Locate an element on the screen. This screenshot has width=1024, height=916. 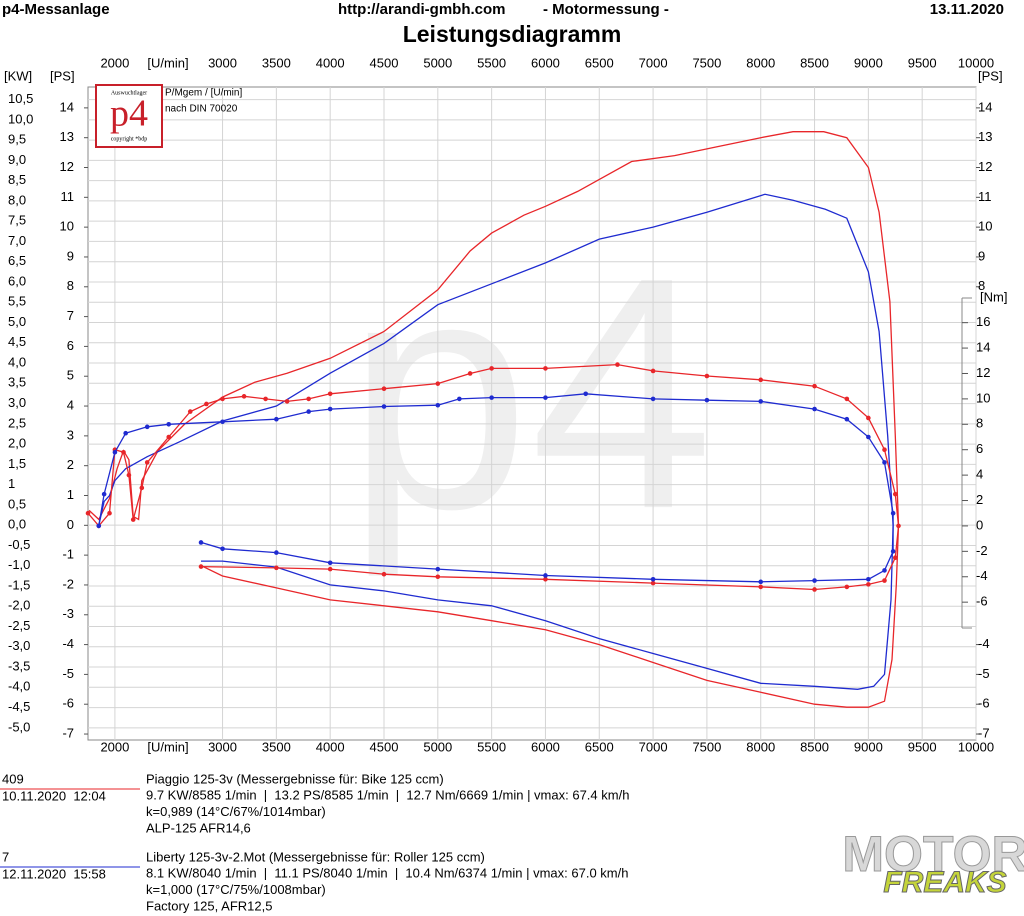
ps-tick-label: 1 is located at coordinates (70, 494).